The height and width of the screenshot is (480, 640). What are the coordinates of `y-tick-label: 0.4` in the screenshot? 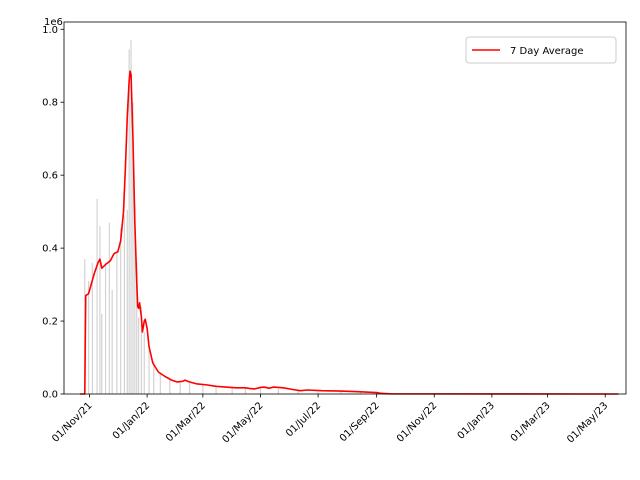 It's located at (50, 249).